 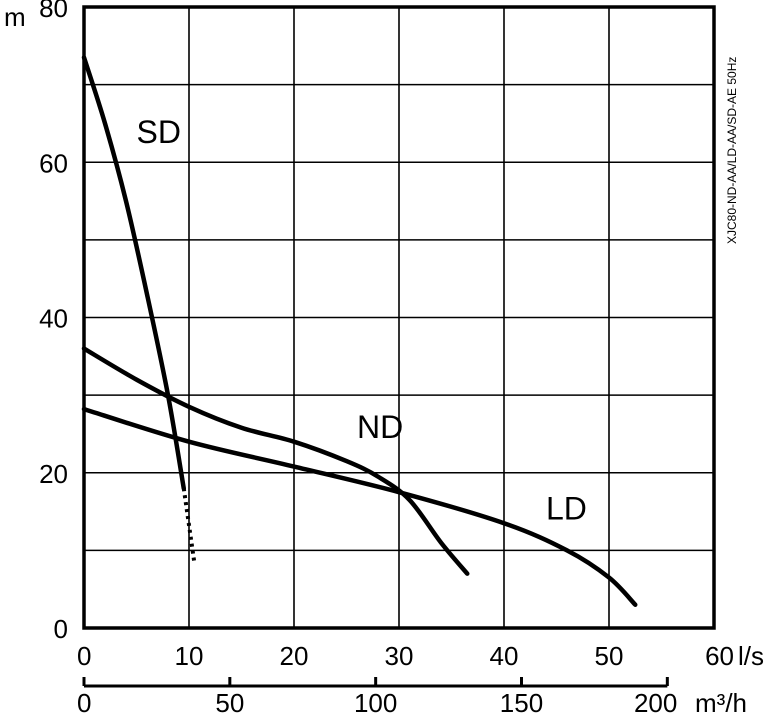 I want to click on x-tick-label-primary: 10, so click(x=189, y=656).